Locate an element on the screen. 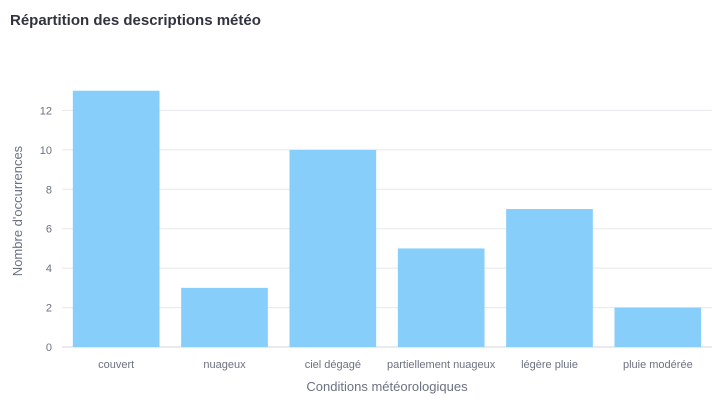 The image size is (723, 411). x-tick-label: couvert is located at coordinates (116, 365).